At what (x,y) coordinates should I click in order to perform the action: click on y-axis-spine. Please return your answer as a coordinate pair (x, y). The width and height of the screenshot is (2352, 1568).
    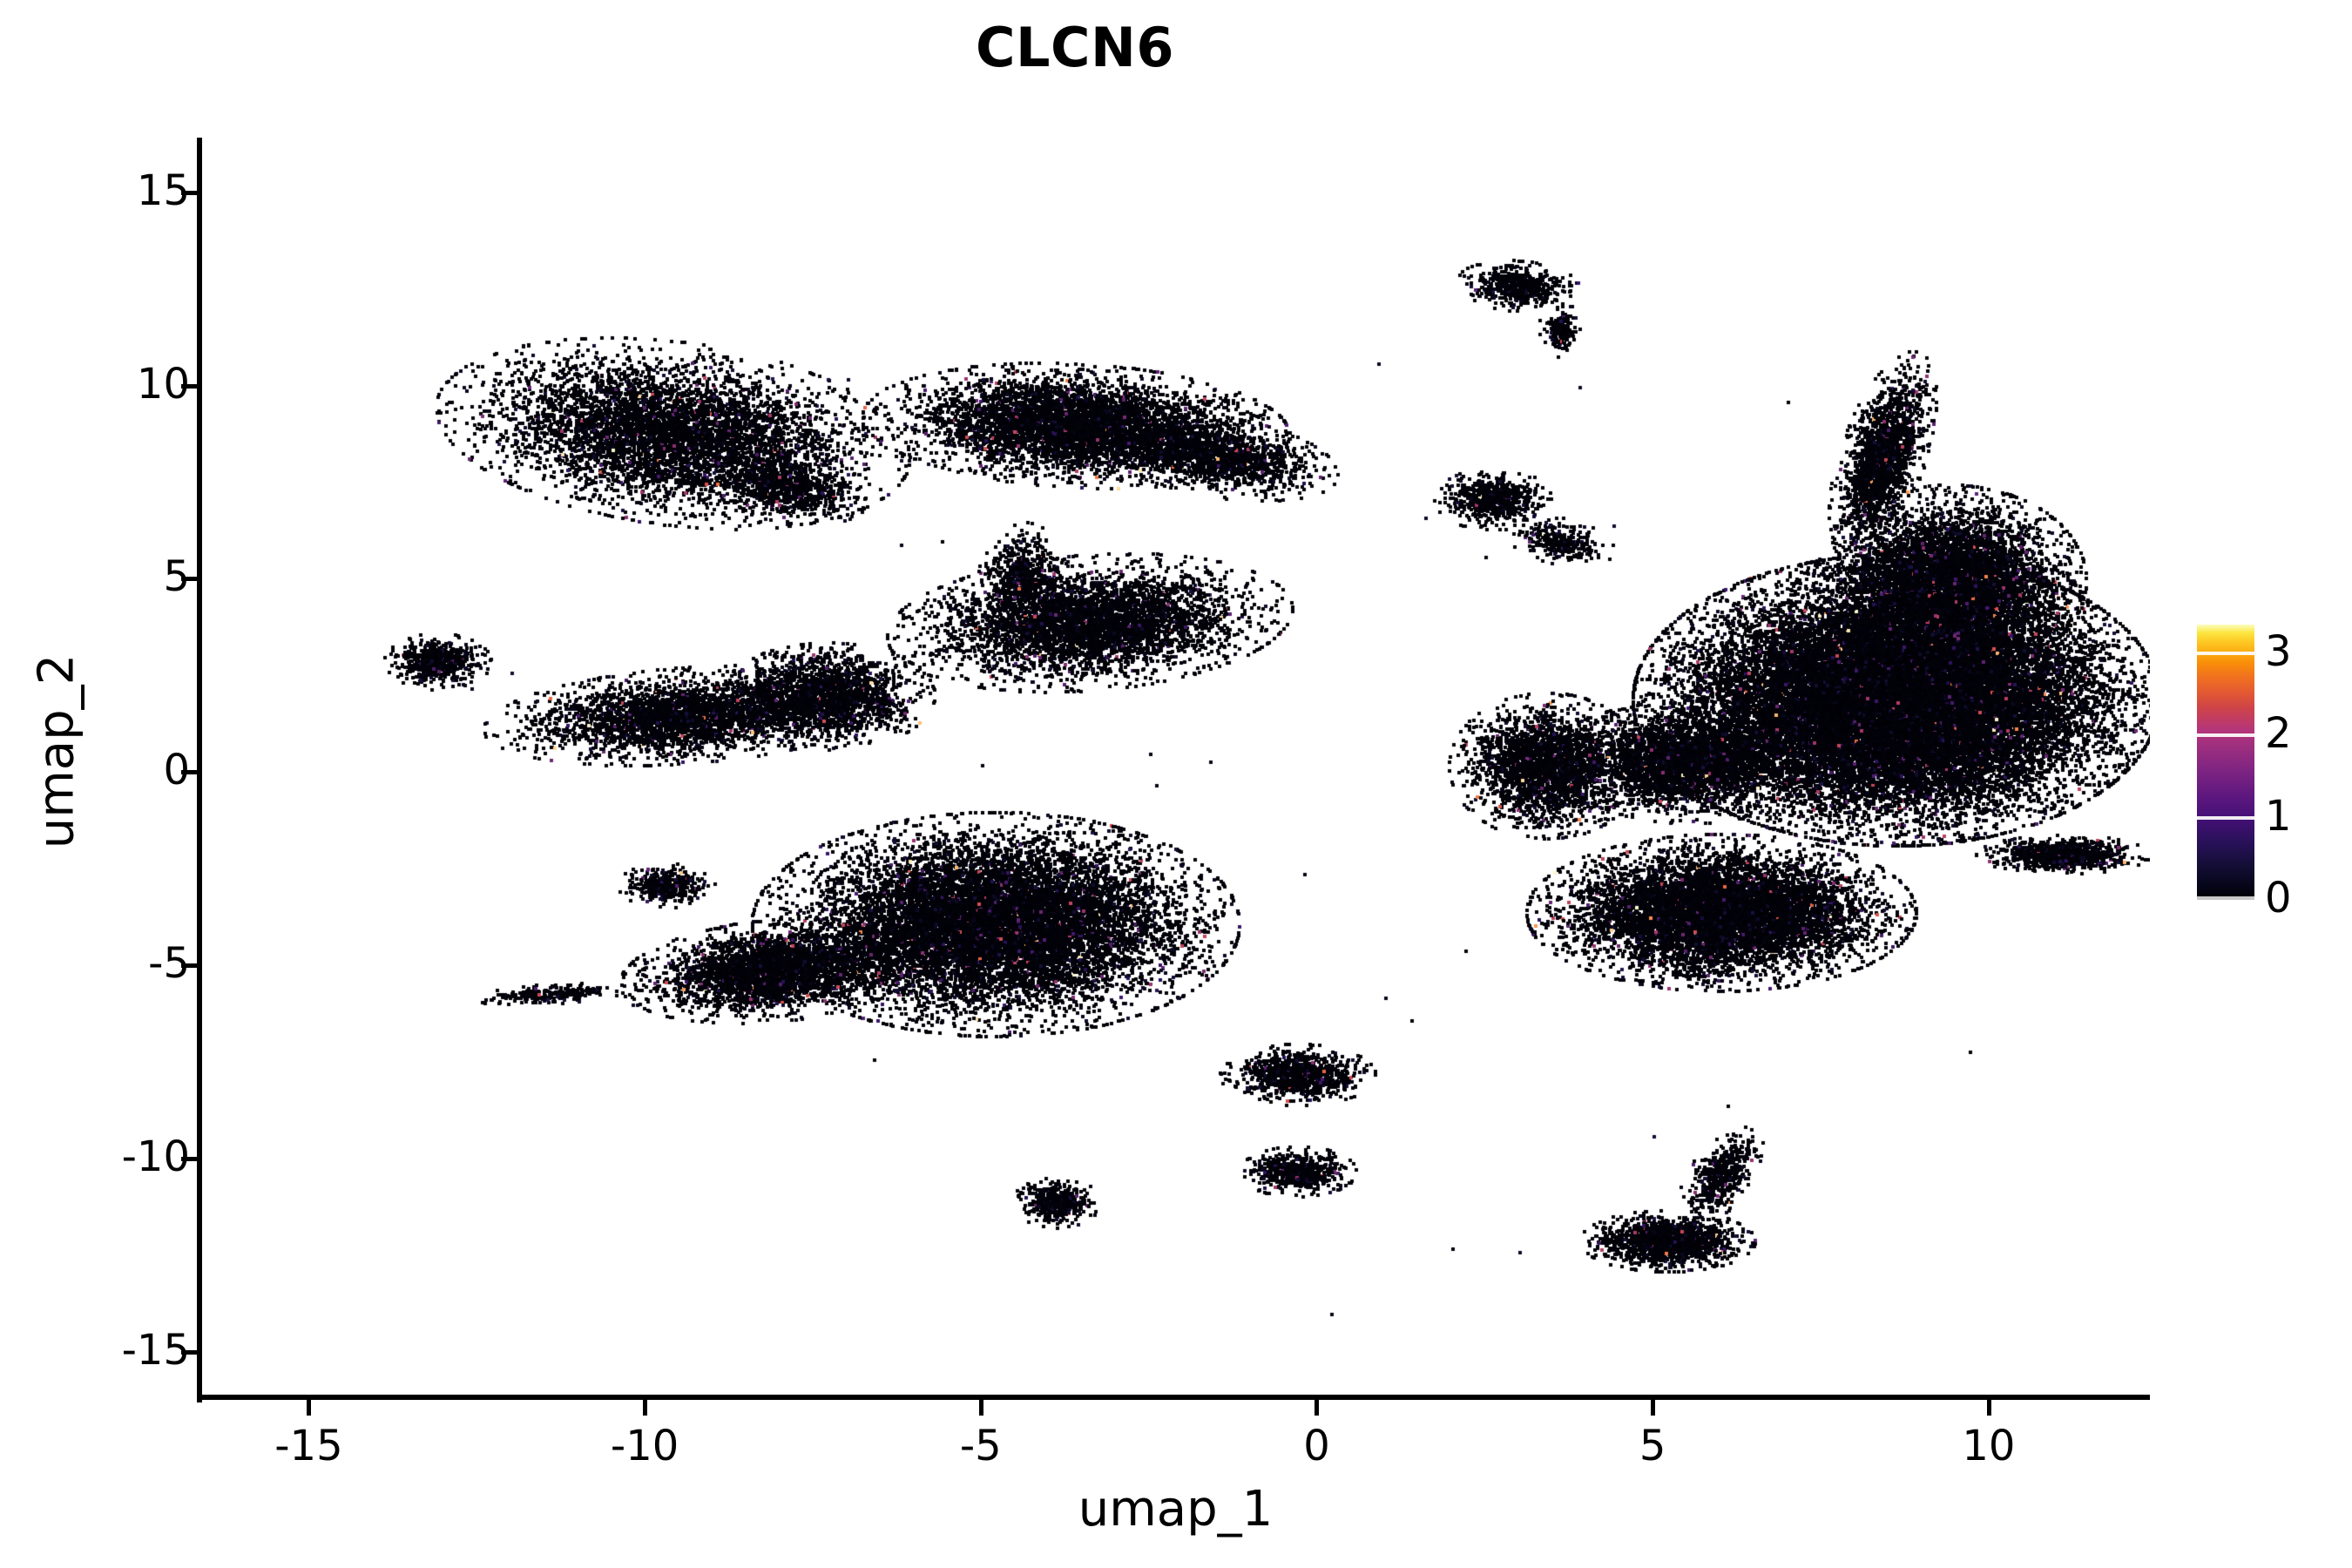
    Looking at the image, I should click on (199, 770).